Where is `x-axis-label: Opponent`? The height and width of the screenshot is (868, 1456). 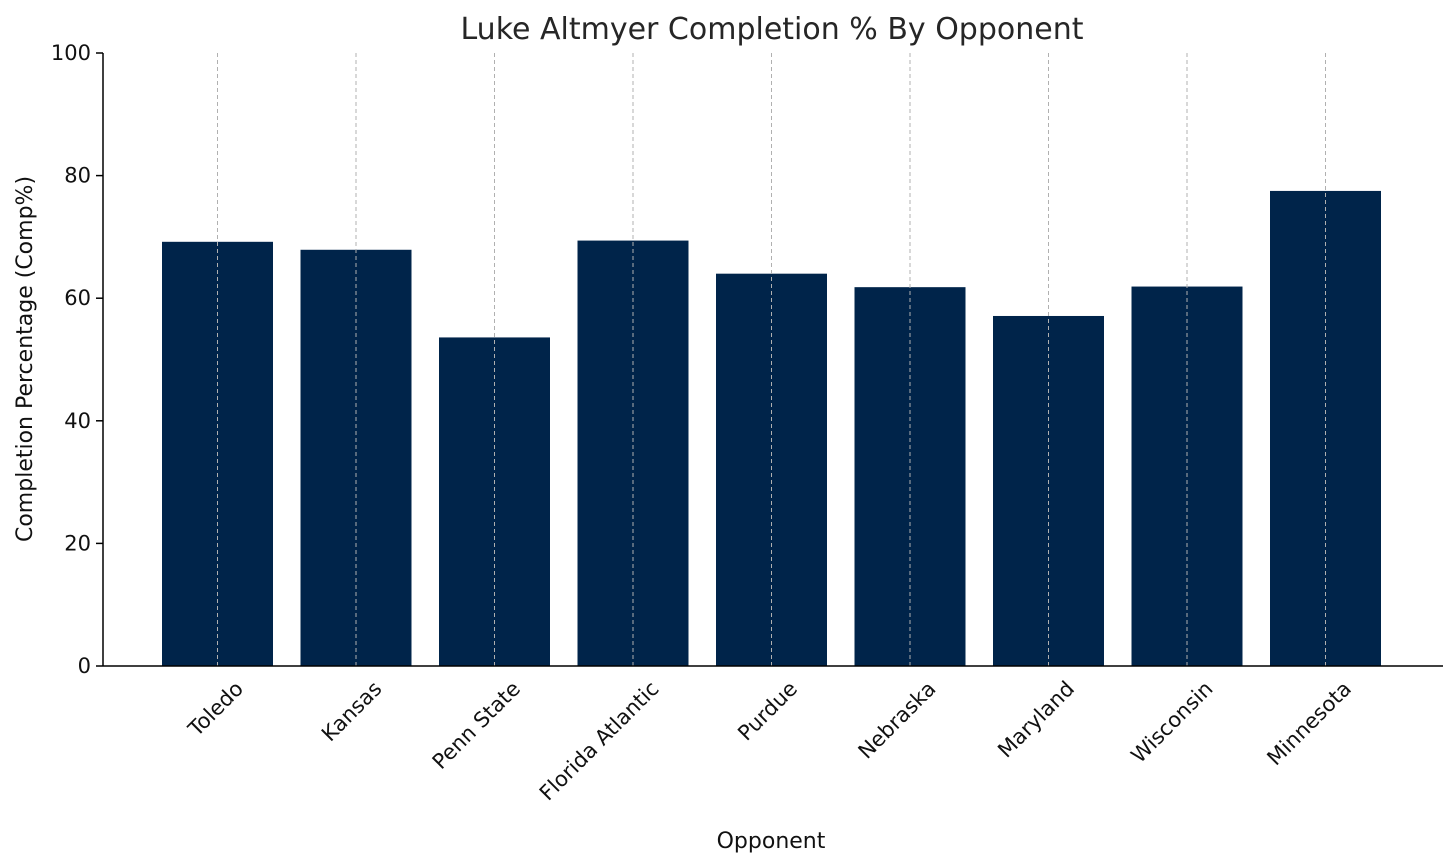 x-axis-label: Opponent is located at coordinates (771, 841).